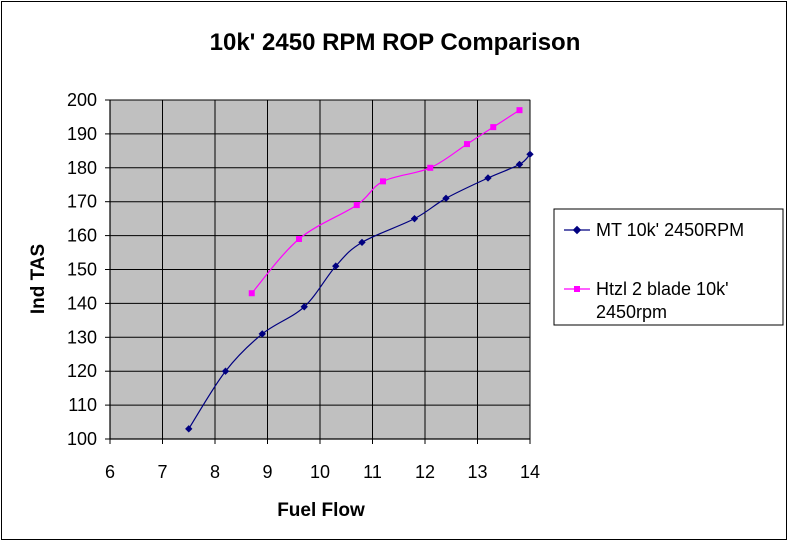 The width and height of the screenshot is (790, 543). Describe the element at coordinates (477, 472) in the screenshot. I see `x-tick-label: 13` at that location.